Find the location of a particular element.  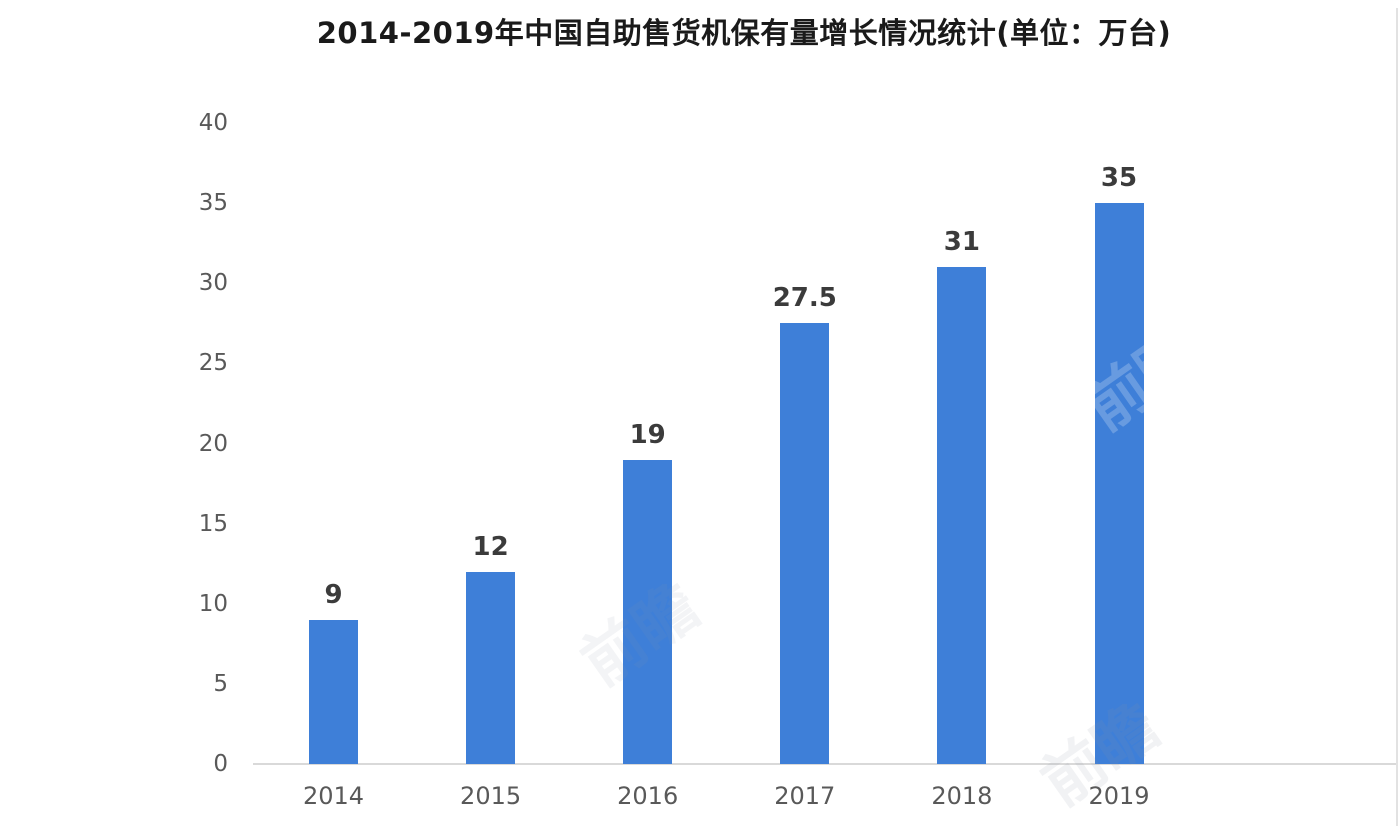

x-axis-line is located at coordinates (824, 764).